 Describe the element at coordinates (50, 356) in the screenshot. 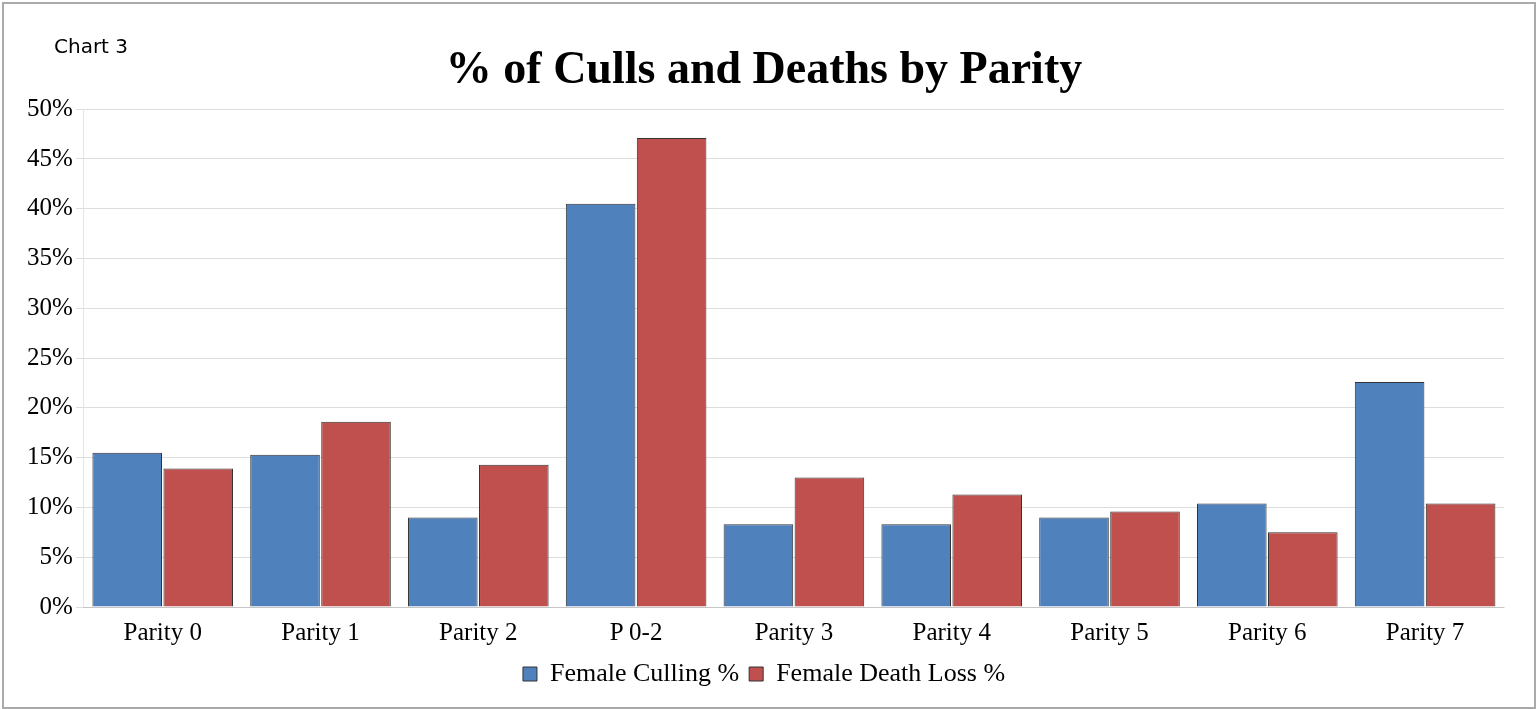

I see `y-tick-label: 25%` at that location.